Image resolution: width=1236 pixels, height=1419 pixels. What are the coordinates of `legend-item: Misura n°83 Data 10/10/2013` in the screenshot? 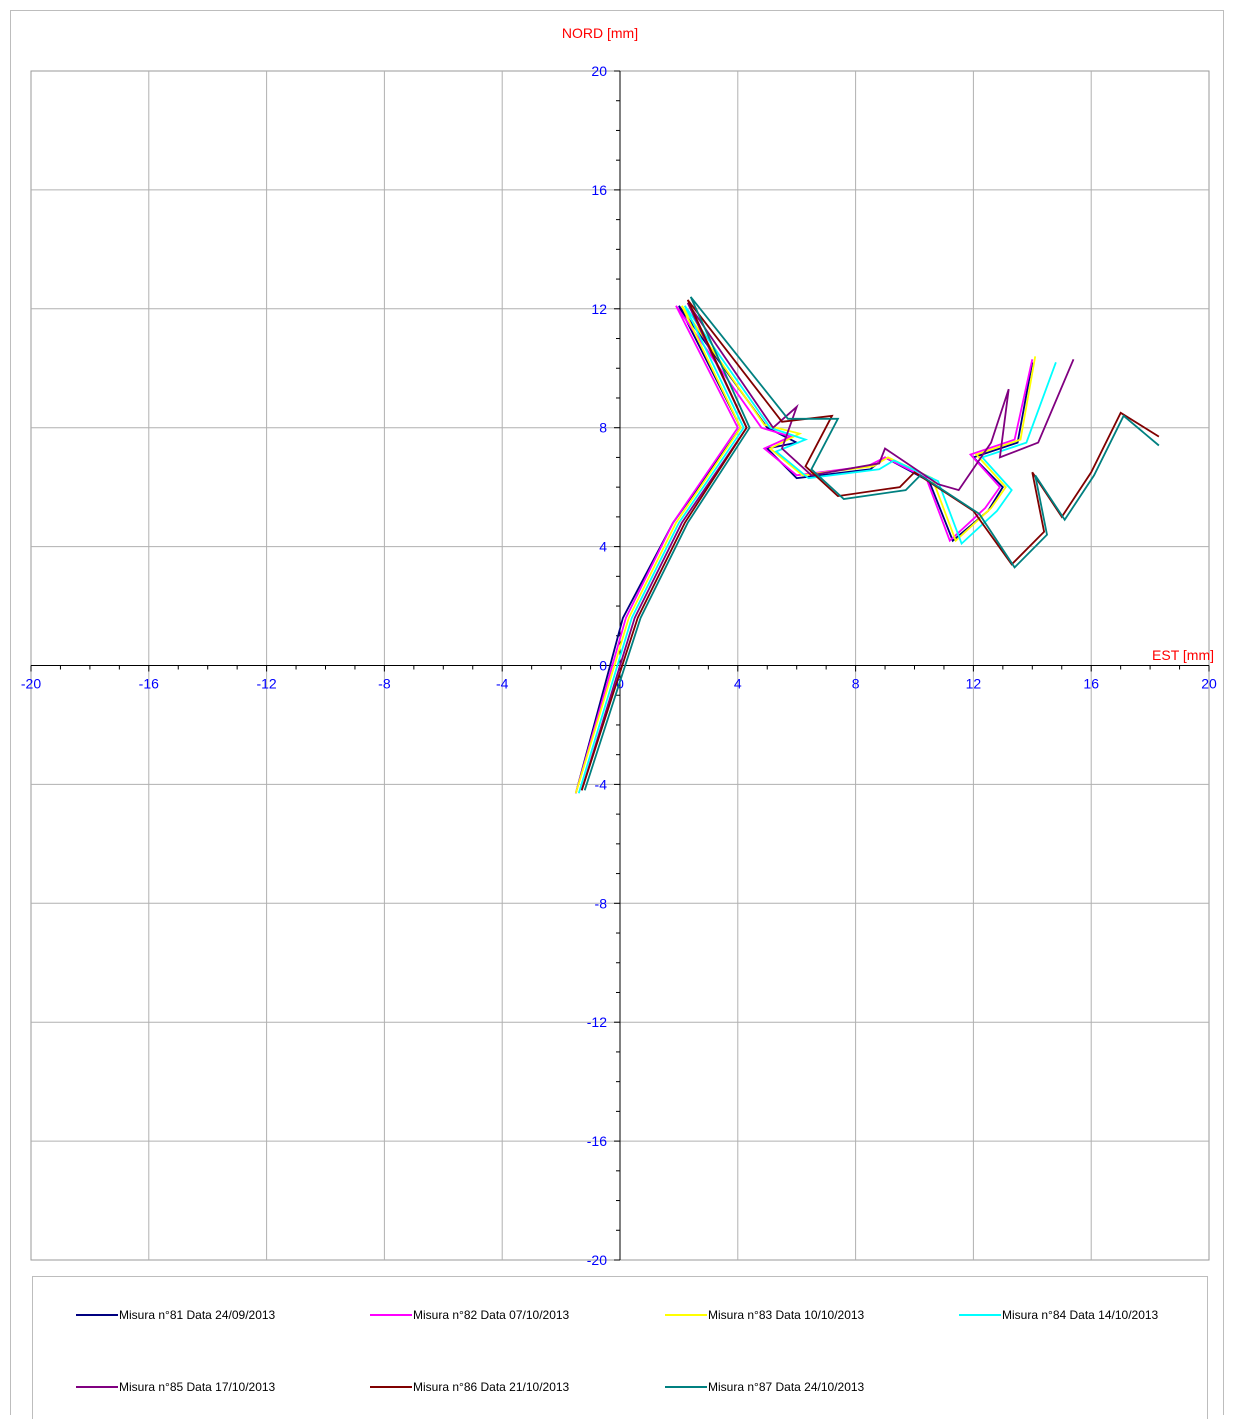 It's located at (764, 1315).